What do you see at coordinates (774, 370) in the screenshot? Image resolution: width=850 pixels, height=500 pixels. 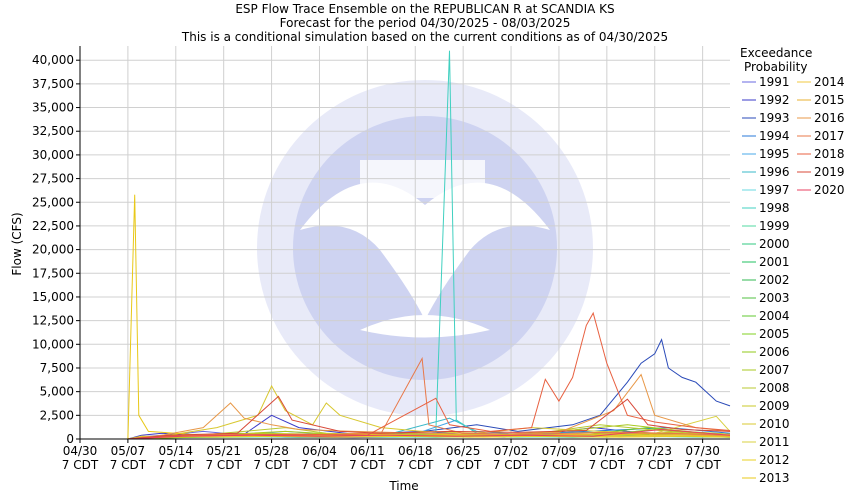 I see `legend-label-2007: 2007` at bounding box center [774, 370].